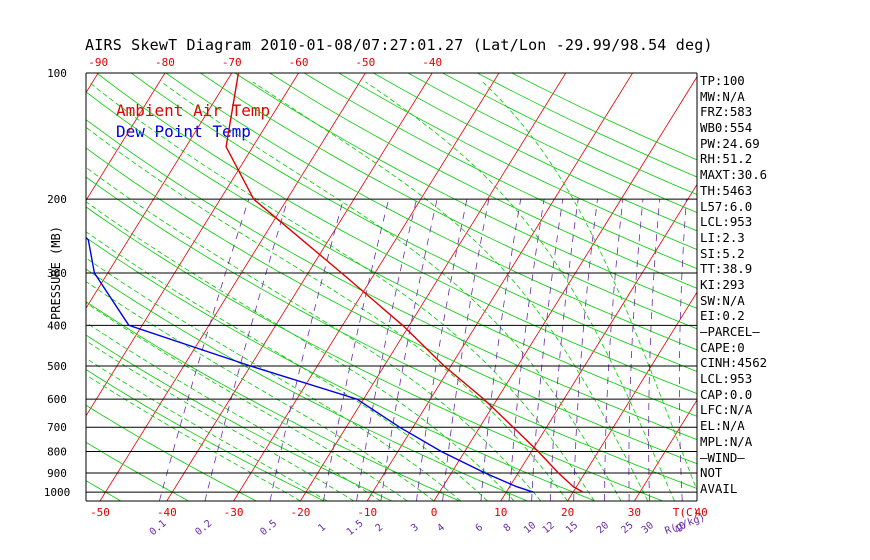 Image resolution: width=870 pixels, height=560 pixels. What do you see at coordinates (730, 331) in the screenshot?
I see `index-item: —PARCEL—` at bounding box center [730, 331].